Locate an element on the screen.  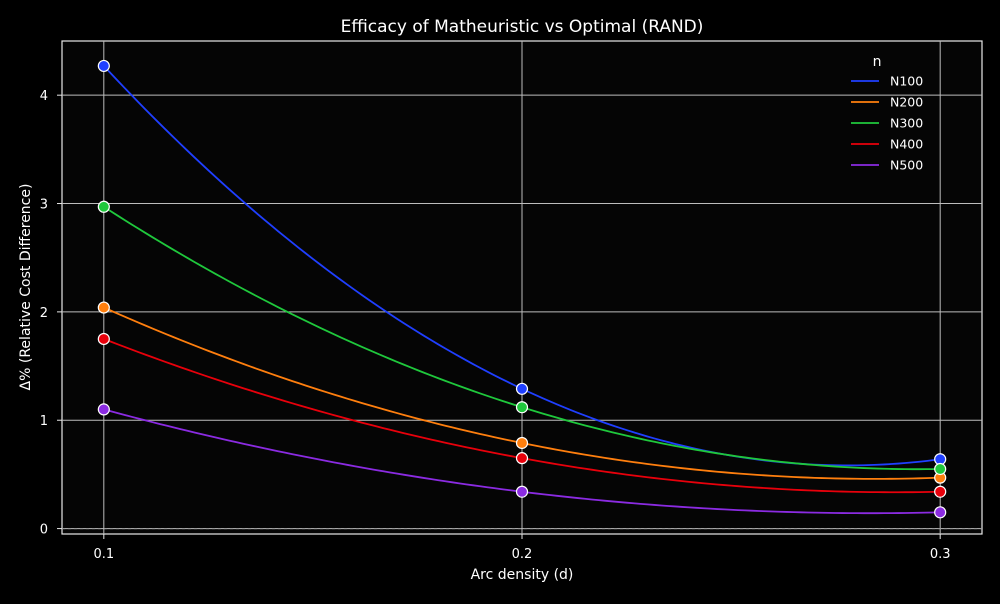
y-tick-label: 1 is located at coordinates (44, 421).